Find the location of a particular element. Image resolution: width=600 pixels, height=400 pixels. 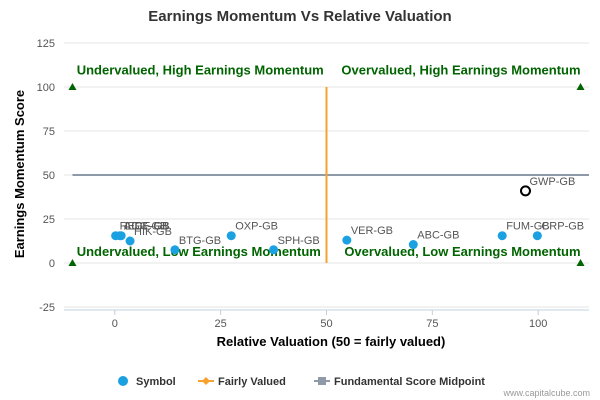

quadrant-label-1: Overvalued, High Earnings Momentum is located at coordinates (460, 70).